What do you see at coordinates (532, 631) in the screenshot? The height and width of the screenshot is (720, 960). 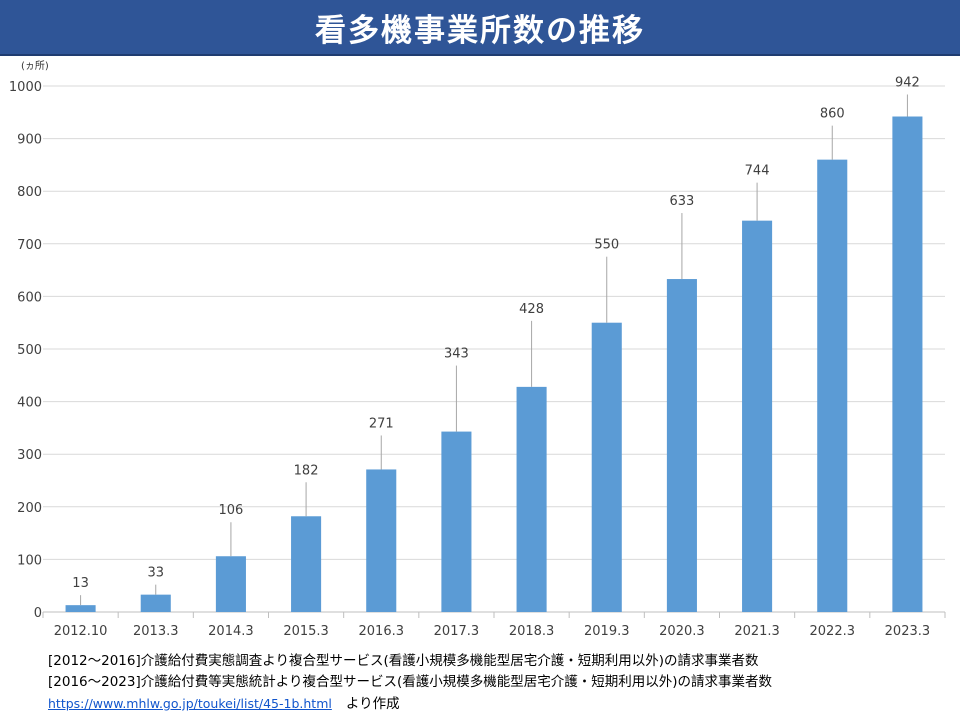 I see `x-tick-label: 2018.3` at bounding box center [532, 631].